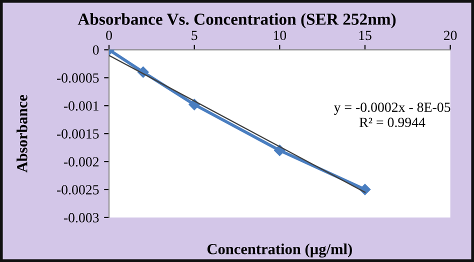 Image resolution: width=474 pixels, height=262 pixels. Describe the element at coordinates (237, 20) in the screenshot. I see `chart-title: Absorbance Vs. Concentration (SER 252nm)` at that location.